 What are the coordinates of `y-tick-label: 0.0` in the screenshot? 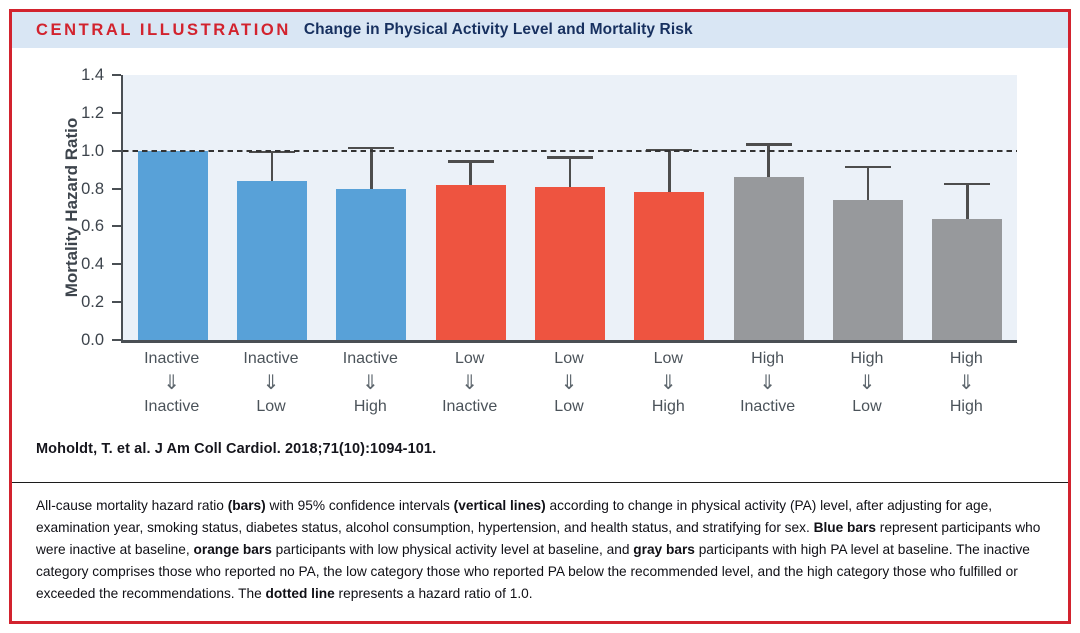 It's located at (92, 340).